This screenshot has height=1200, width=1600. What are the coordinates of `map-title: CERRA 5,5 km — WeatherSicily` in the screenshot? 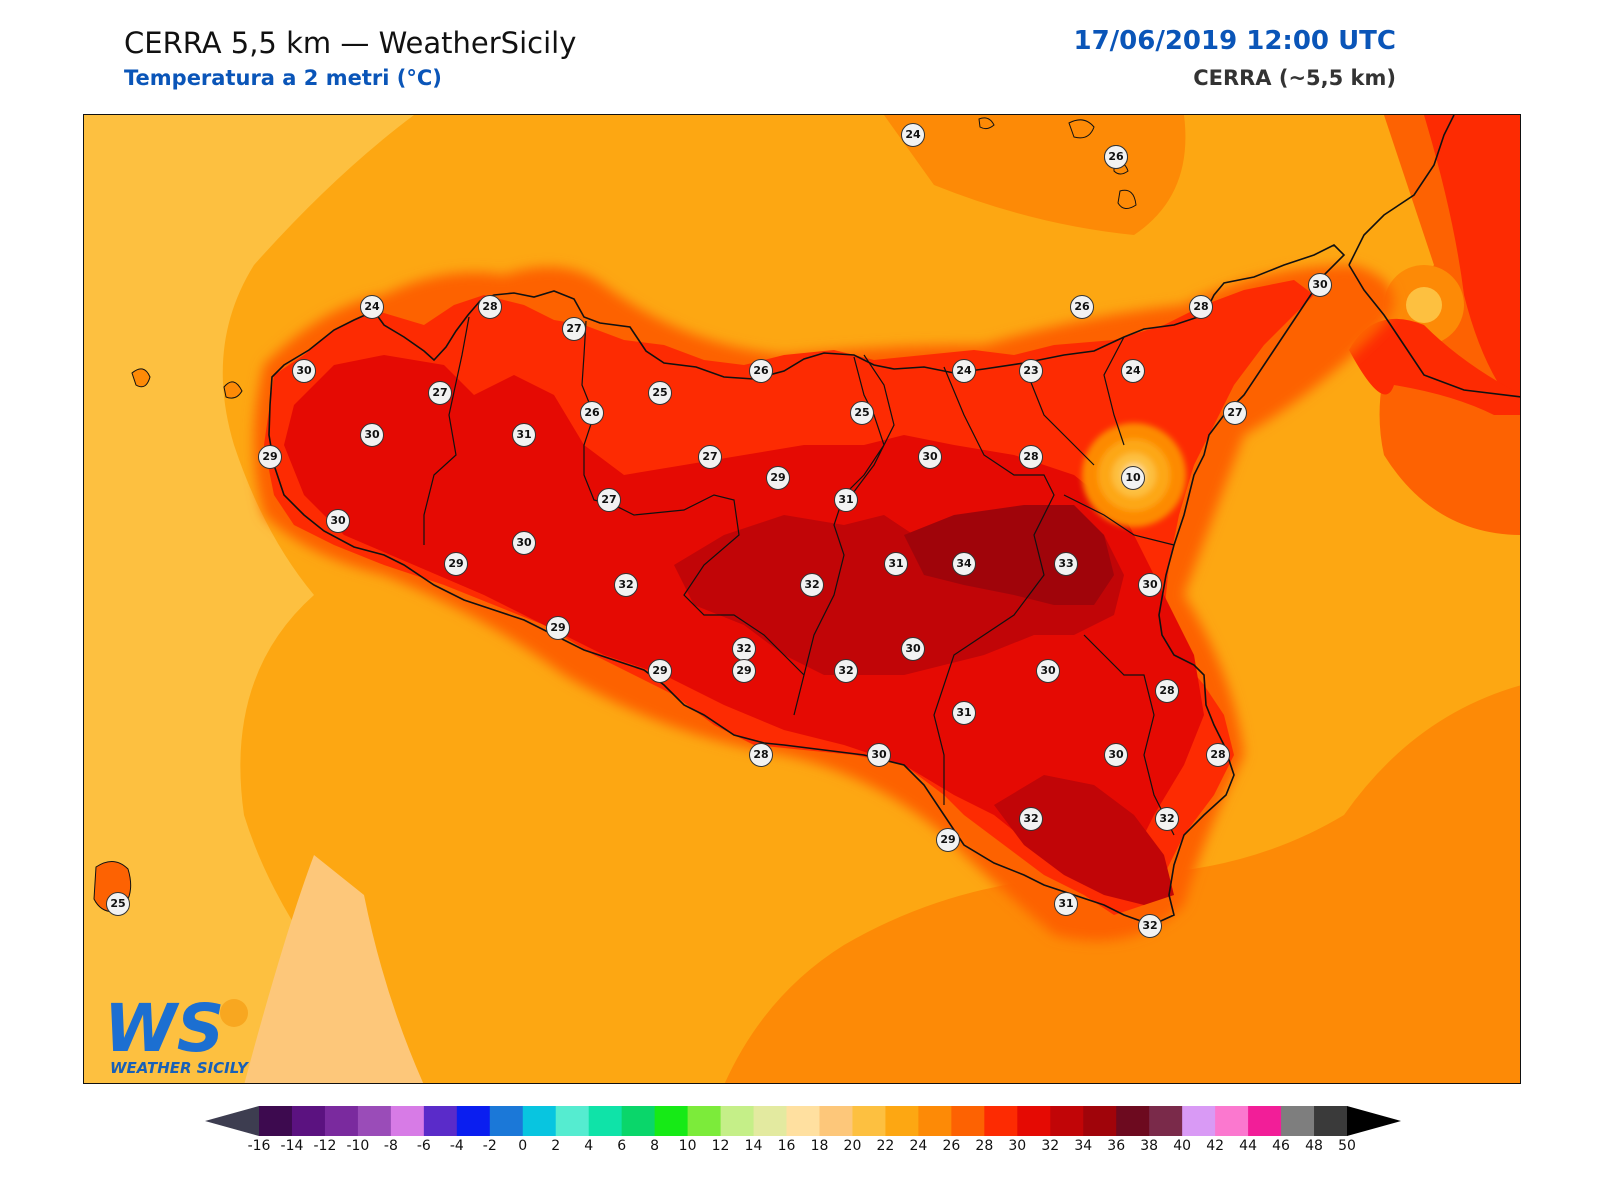 It's located at (350, 43).